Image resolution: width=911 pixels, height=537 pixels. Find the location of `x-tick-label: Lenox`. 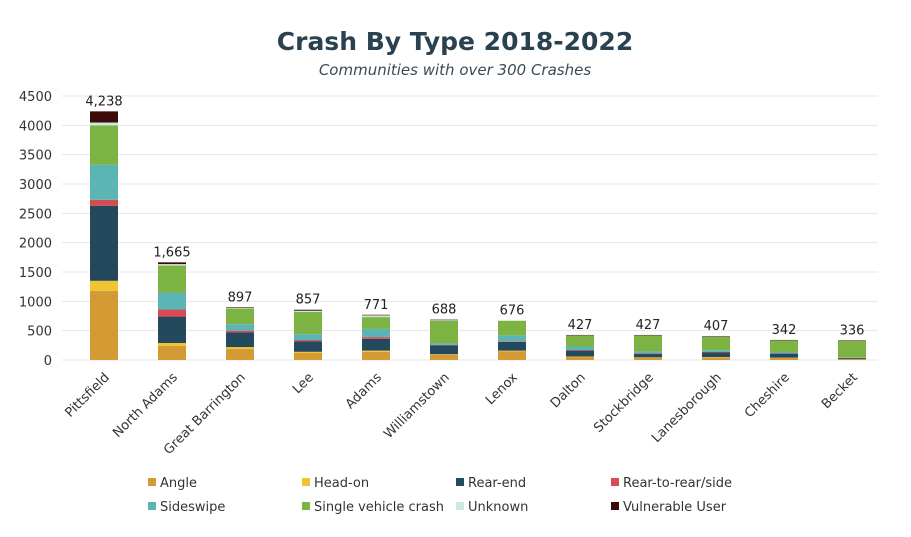

x-tick-label: Lenox is located at coordinates (502, 389).